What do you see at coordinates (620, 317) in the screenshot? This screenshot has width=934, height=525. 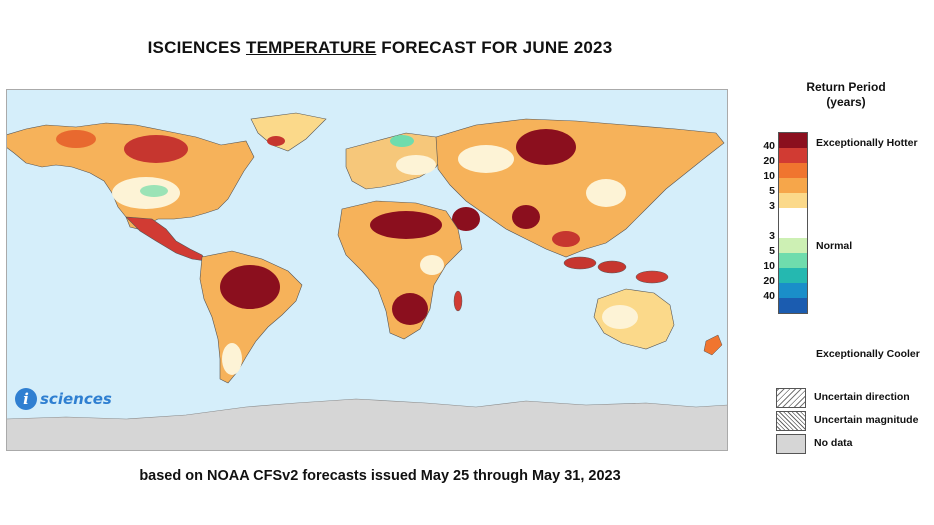 I see `australia-normal` at bounding box center [620, 317].